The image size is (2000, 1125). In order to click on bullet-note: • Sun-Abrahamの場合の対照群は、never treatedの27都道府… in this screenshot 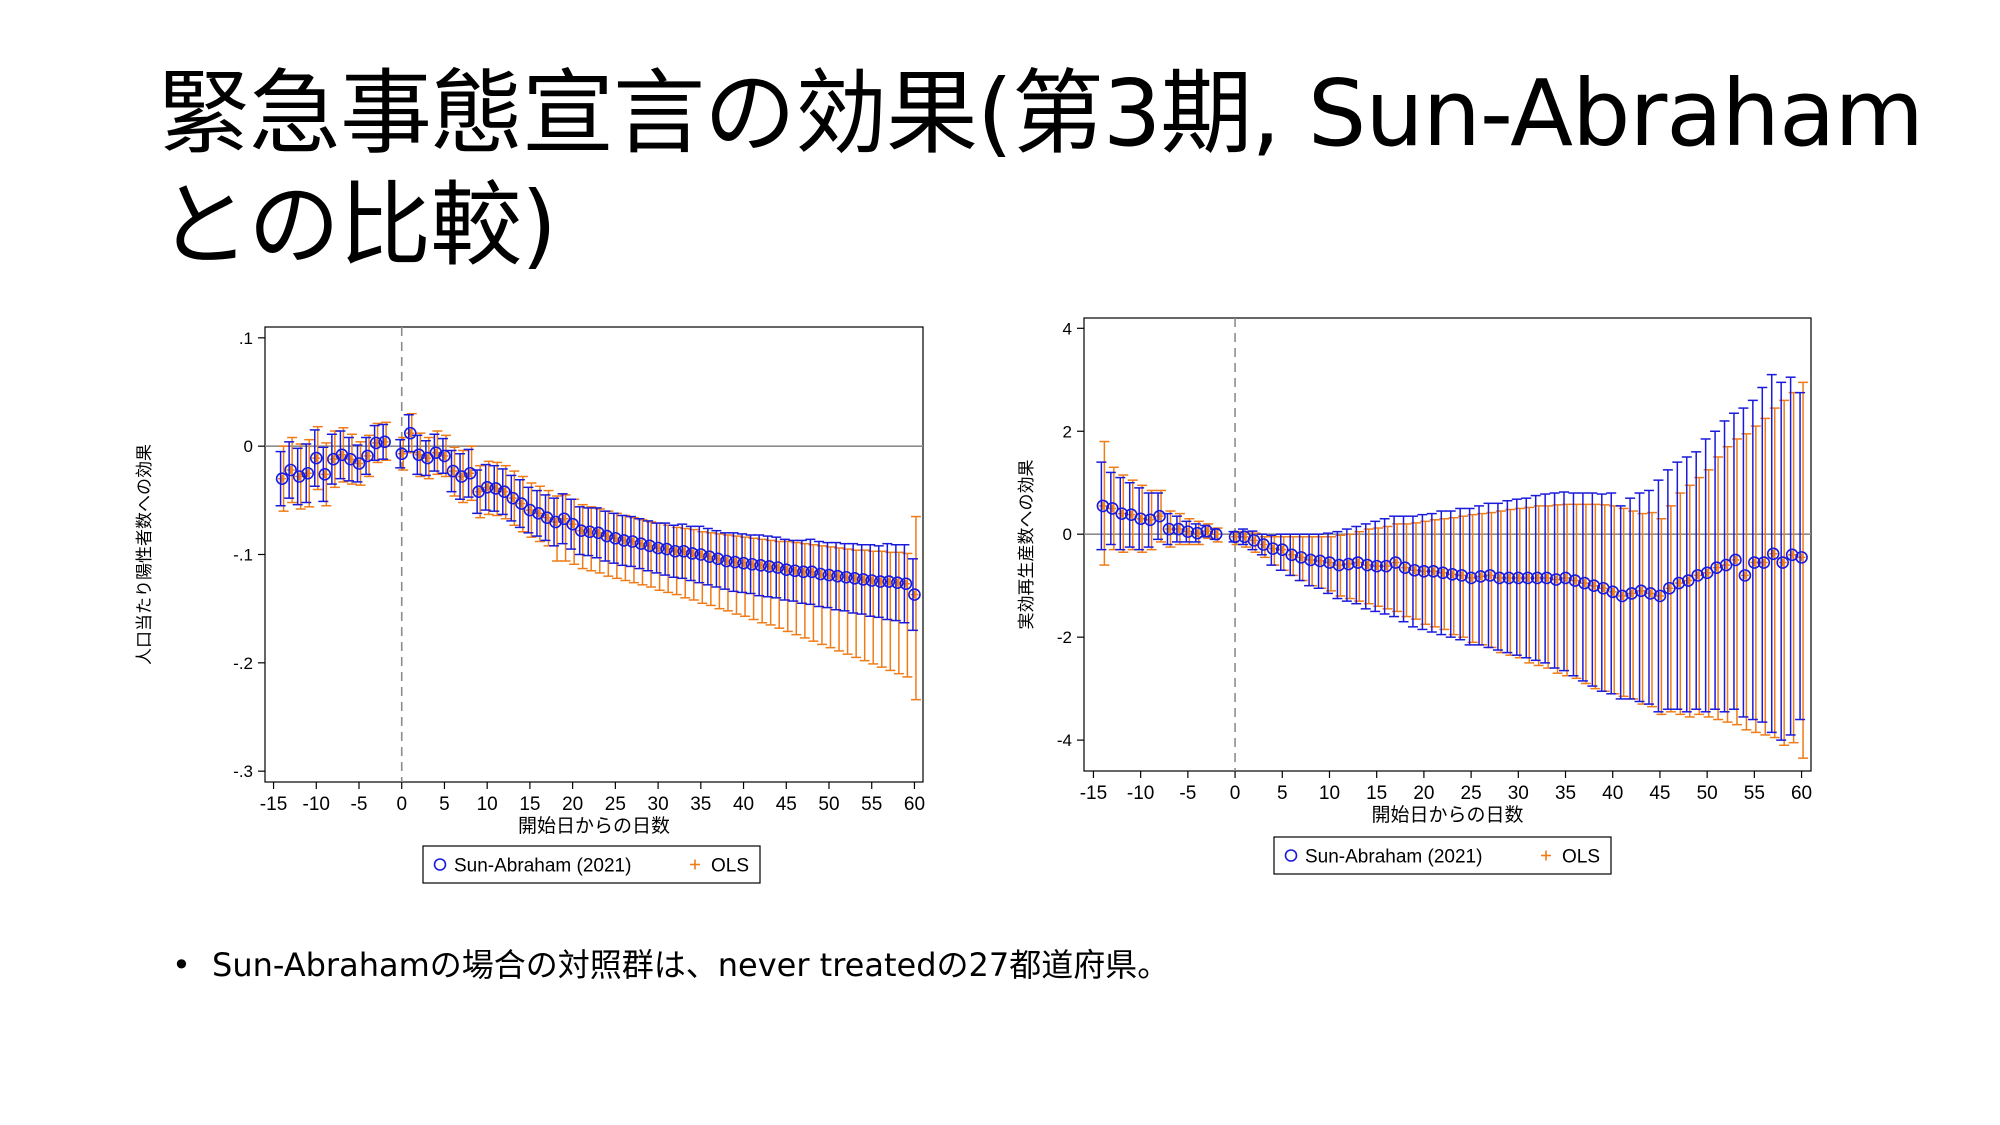, I will do `click(670, 963)`.